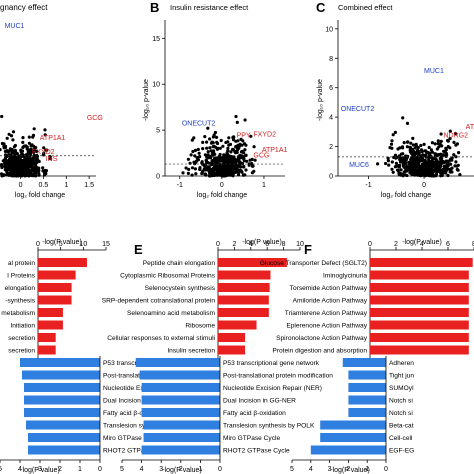 This screenshot has width=474, height=474. I want to click on bars-e-axis-label: -log(P value), so click(262, 242).